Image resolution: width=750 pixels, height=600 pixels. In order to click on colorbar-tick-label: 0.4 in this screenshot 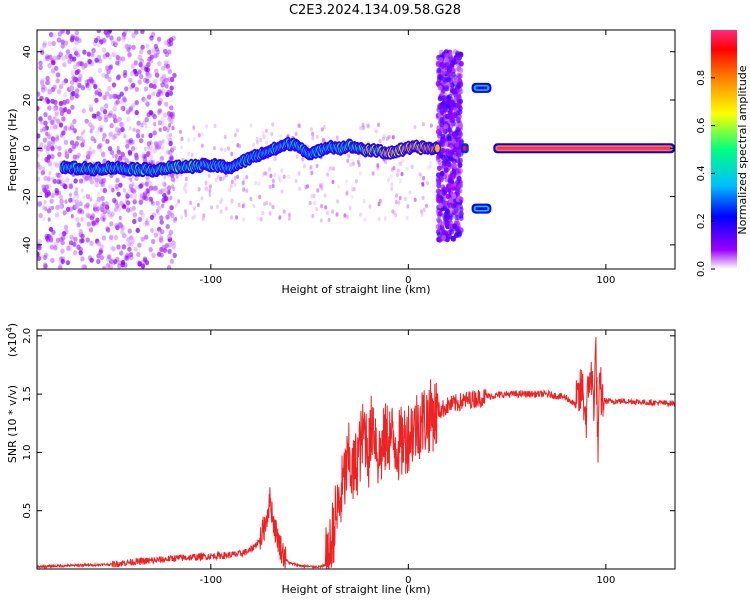, I will do `click(701, 173)`.